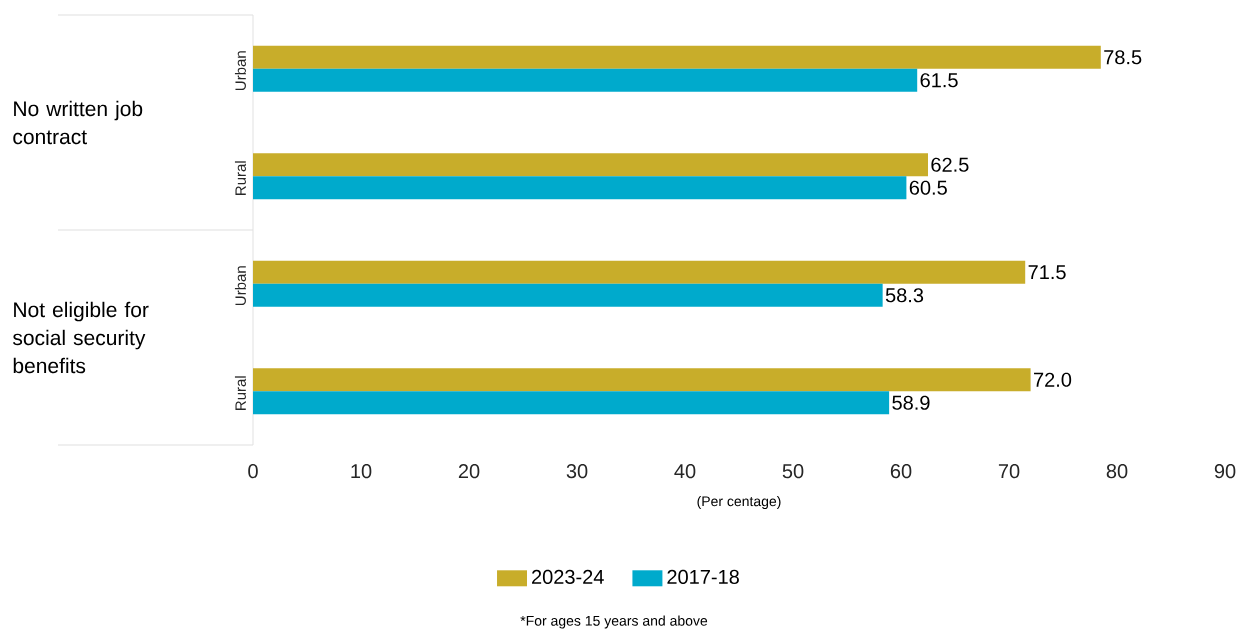  Describe the element at coordinates (928, 187) in the screenshot. I see `data-label: 60.5` at that location.